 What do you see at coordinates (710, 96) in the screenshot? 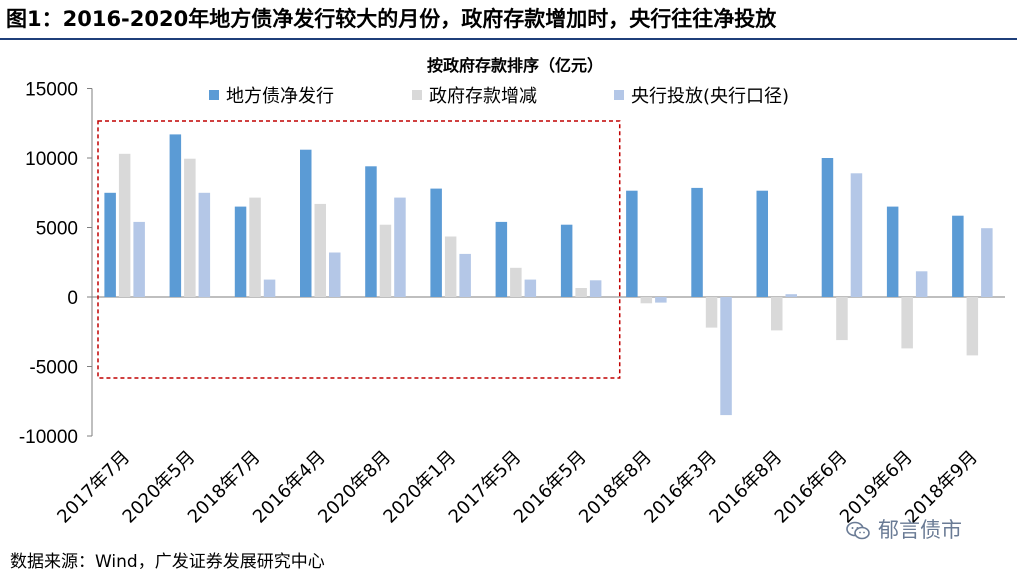
I see `legend-label: 央行投放(央行口径)` at bounding box center [710, 96].